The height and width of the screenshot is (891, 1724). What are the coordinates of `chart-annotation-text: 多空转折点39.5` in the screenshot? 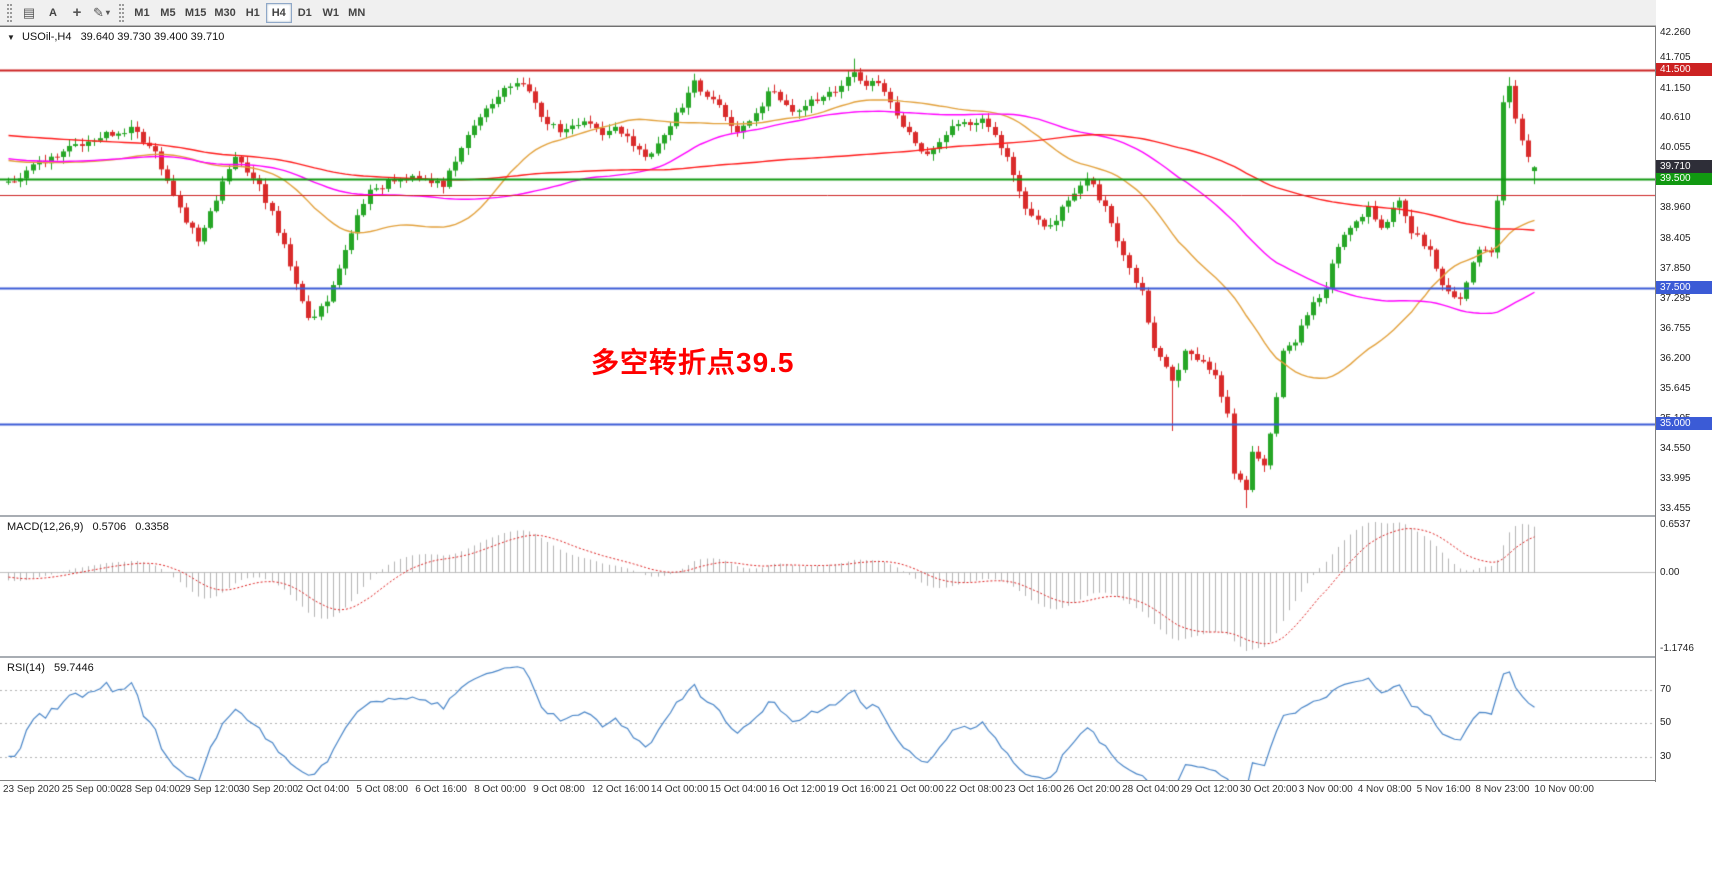 It's located at (693, 362).